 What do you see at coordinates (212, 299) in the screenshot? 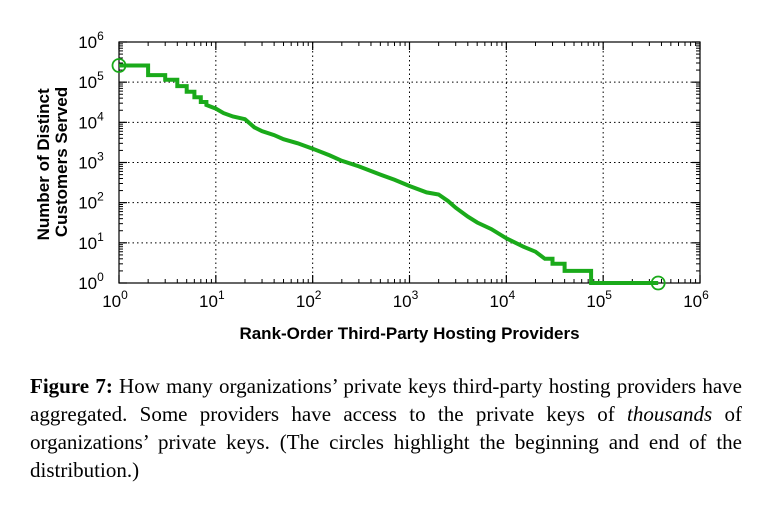
I see `x-tick-label: 10¹` at bounding box center [212, 299].